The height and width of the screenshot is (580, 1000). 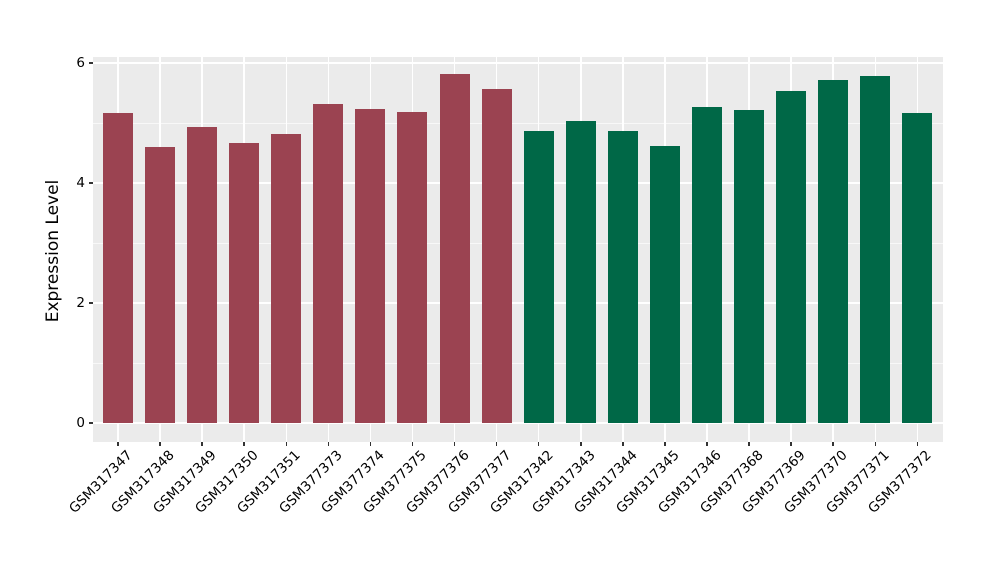 What do you see at coordinates (833, 251) in the screenshot?
I see `bar-GSM377370` at bounding box center [833, 251].